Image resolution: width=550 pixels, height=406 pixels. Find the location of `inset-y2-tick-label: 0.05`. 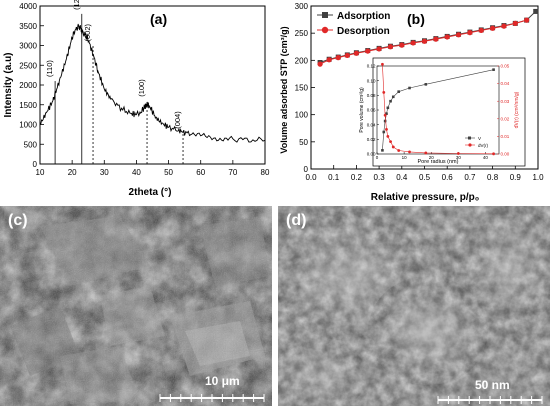

inset-y2-tick-label: 0.05 is located at coordinates (505, 66).